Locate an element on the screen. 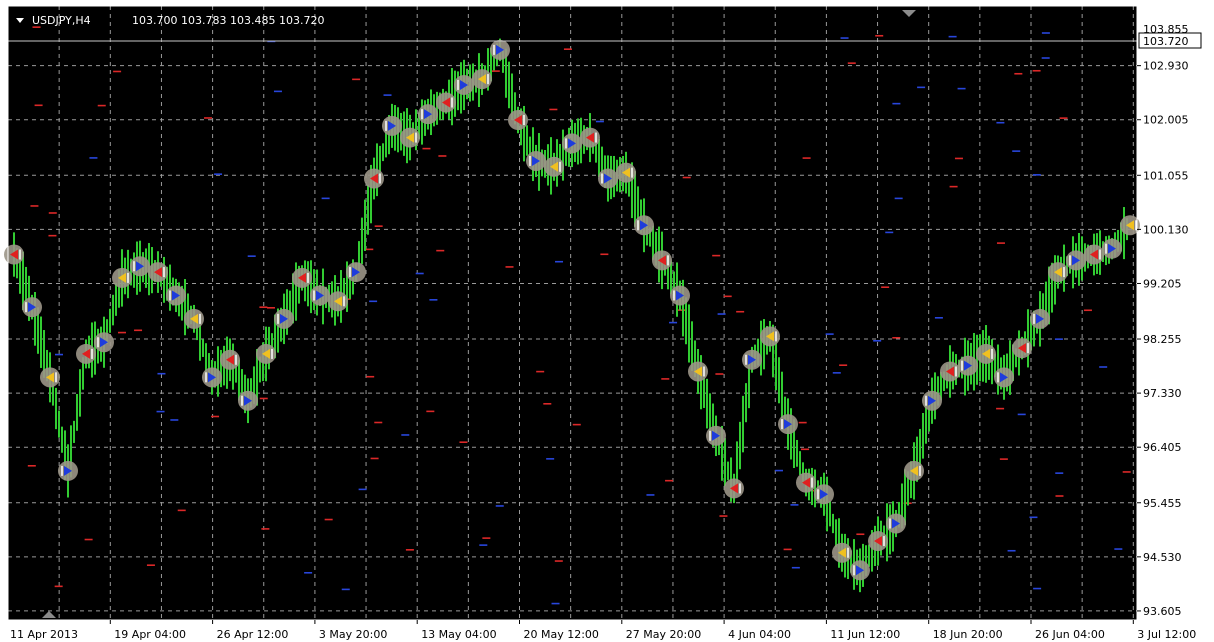  price-tick-label: 96.405 is located at coordinates (1162, 447).